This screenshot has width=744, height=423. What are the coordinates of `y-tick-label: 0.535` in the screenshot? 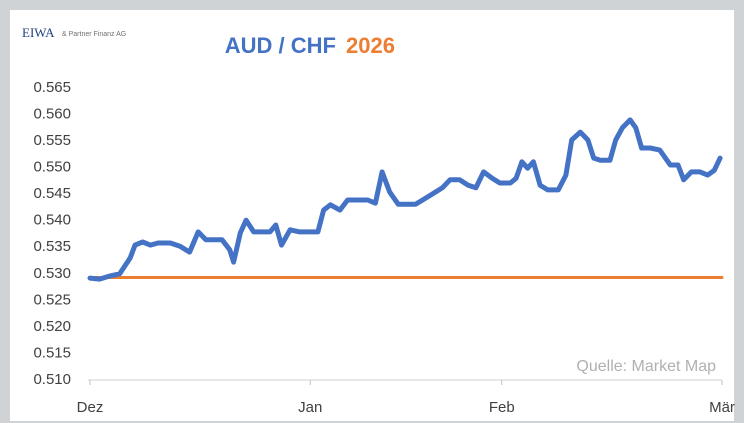 It's located at (52, 246).